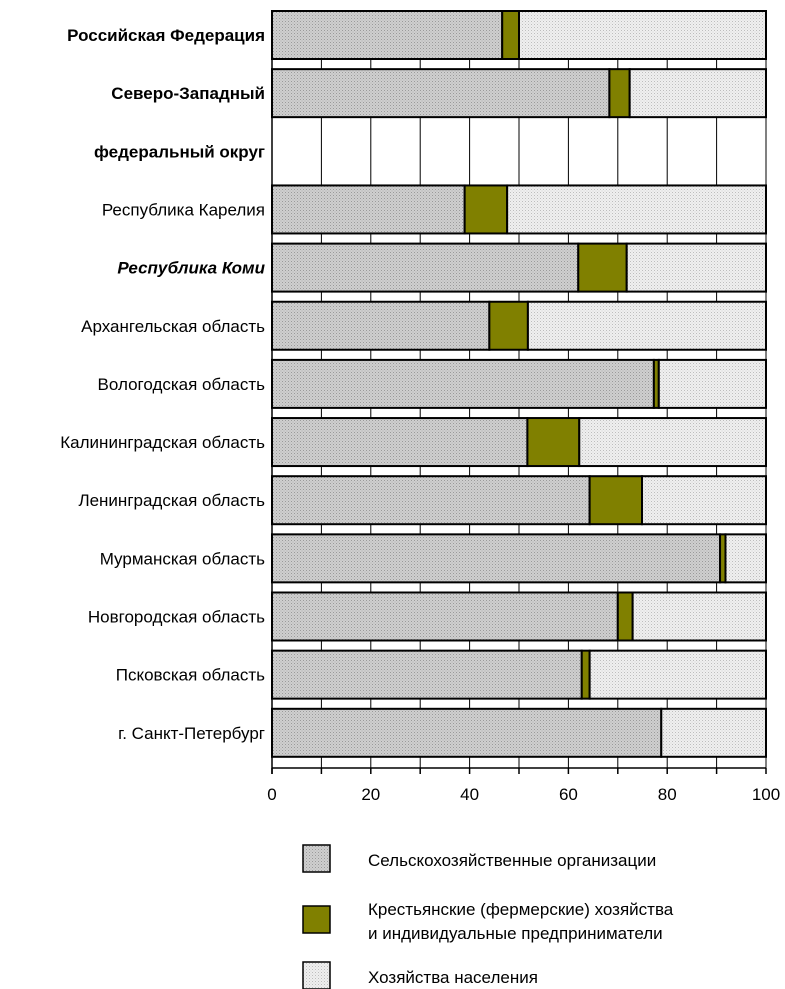 Image resolution: width=785 pixels, height=989 pixels. I want to click on category-label-2: федеральный округ, so click(179, 151).